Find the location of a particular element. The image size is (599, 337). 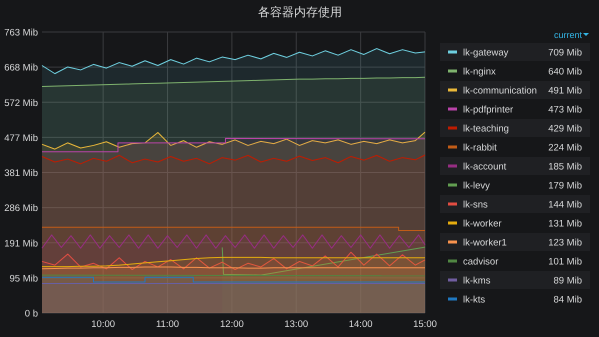

y-tick-label: 763 Mib is located at coordinates (21, 33).